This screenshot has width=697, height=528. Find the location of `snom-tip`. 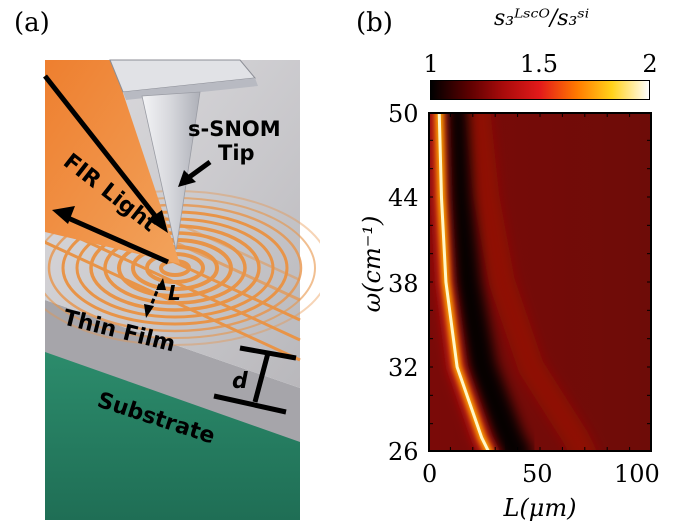

snom-tip is located at coordinates (171, 171).